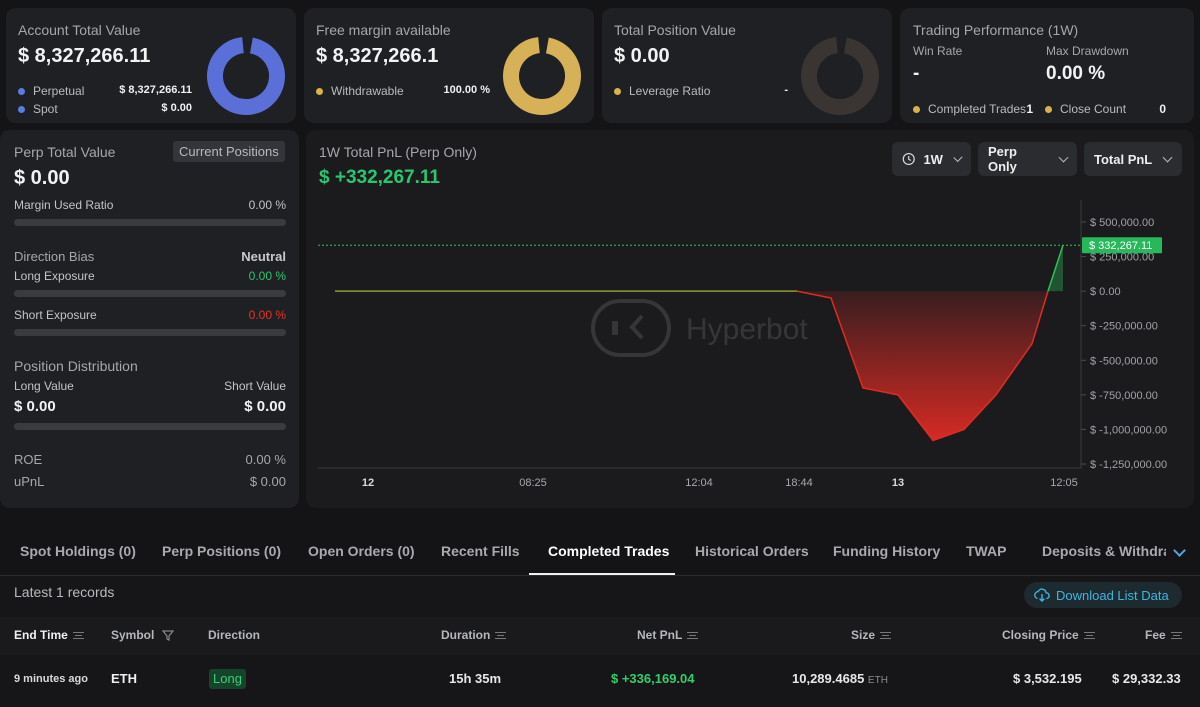 The width and height of the screenshot is (1200, 707). Describe the element at coordinates (533, 483) in the screenshot. I see `x-tick-label: 08:25` at that location.